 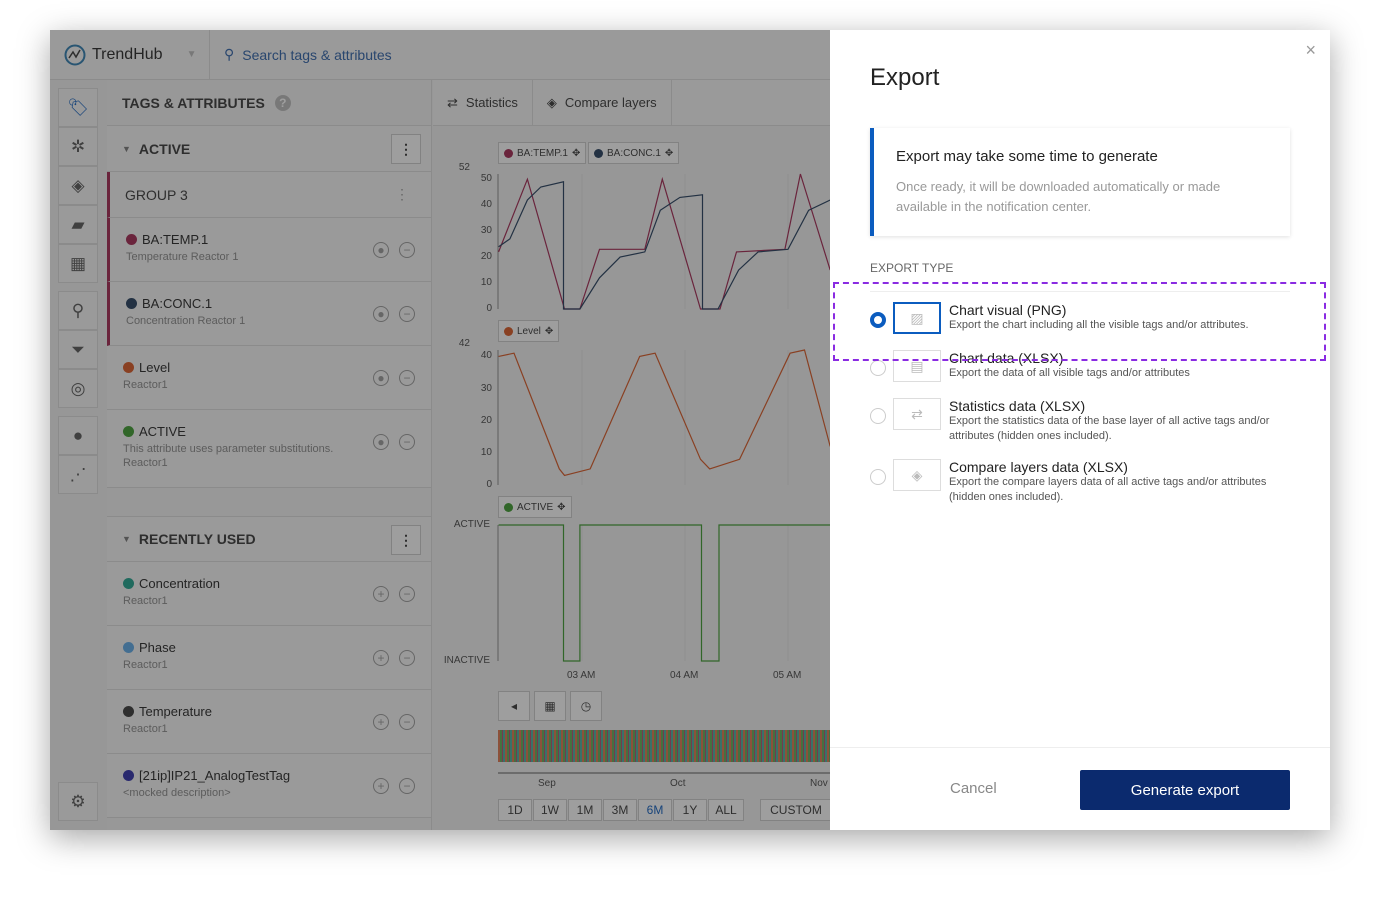 What do you see at coordinates (269, 378) in the screenshot?
I see `list-item: Level Reactor1 ● −` at bounding box center [269, 378].